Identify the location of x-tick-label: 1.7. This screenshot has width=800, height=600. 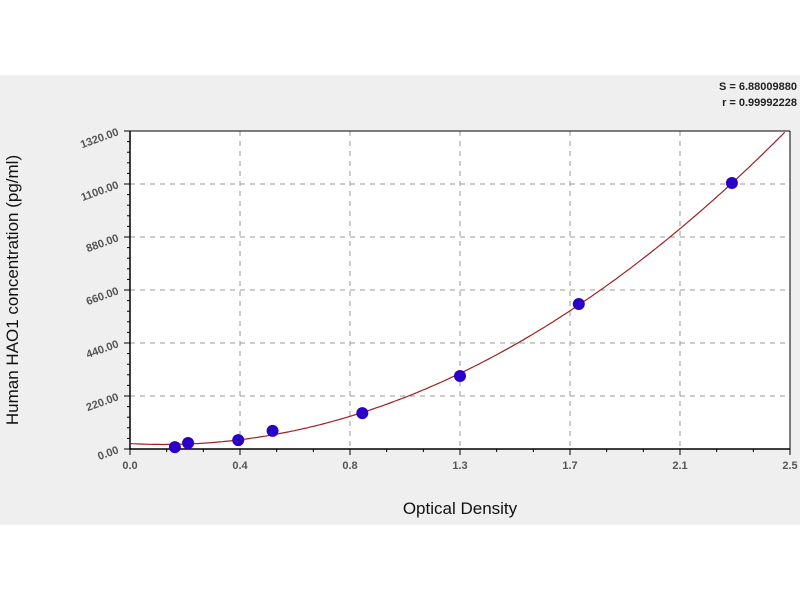
(569, 466).